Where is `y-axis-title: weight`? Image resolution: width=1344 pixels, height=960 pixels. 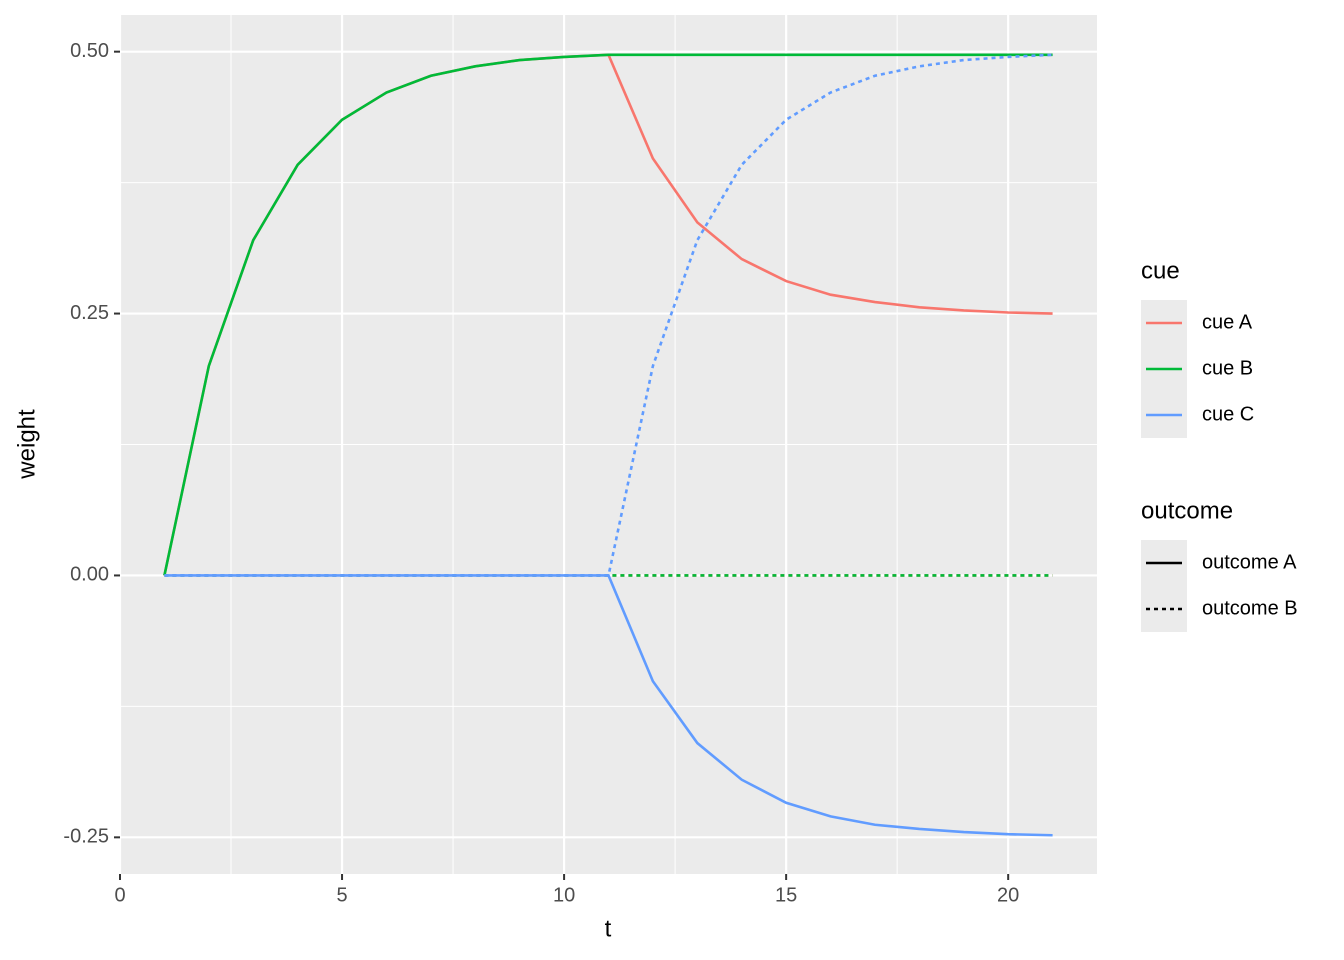
y-axis-title: weight is located at coordinates (26, 444).